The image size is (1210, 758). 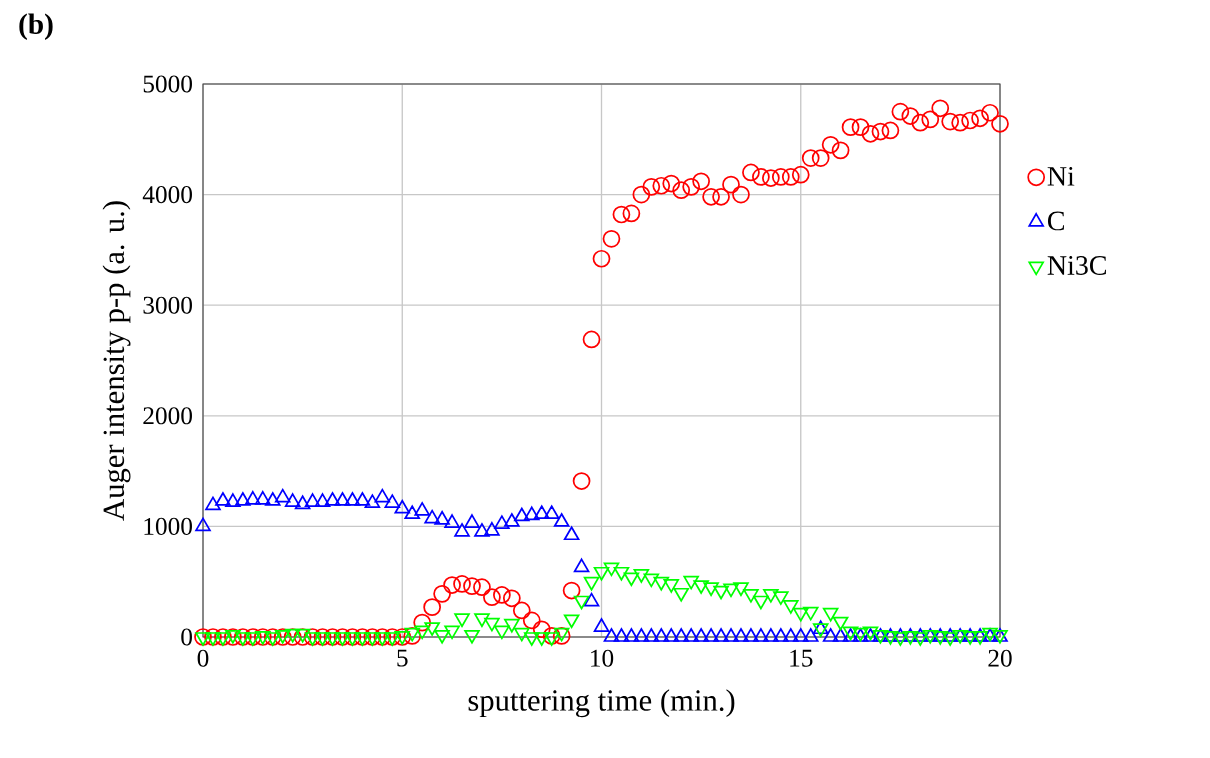 What do you see at coordinates (1056, 221) in the screenshot?
I see `legend-label: C` at bounding box center [1056, 221].